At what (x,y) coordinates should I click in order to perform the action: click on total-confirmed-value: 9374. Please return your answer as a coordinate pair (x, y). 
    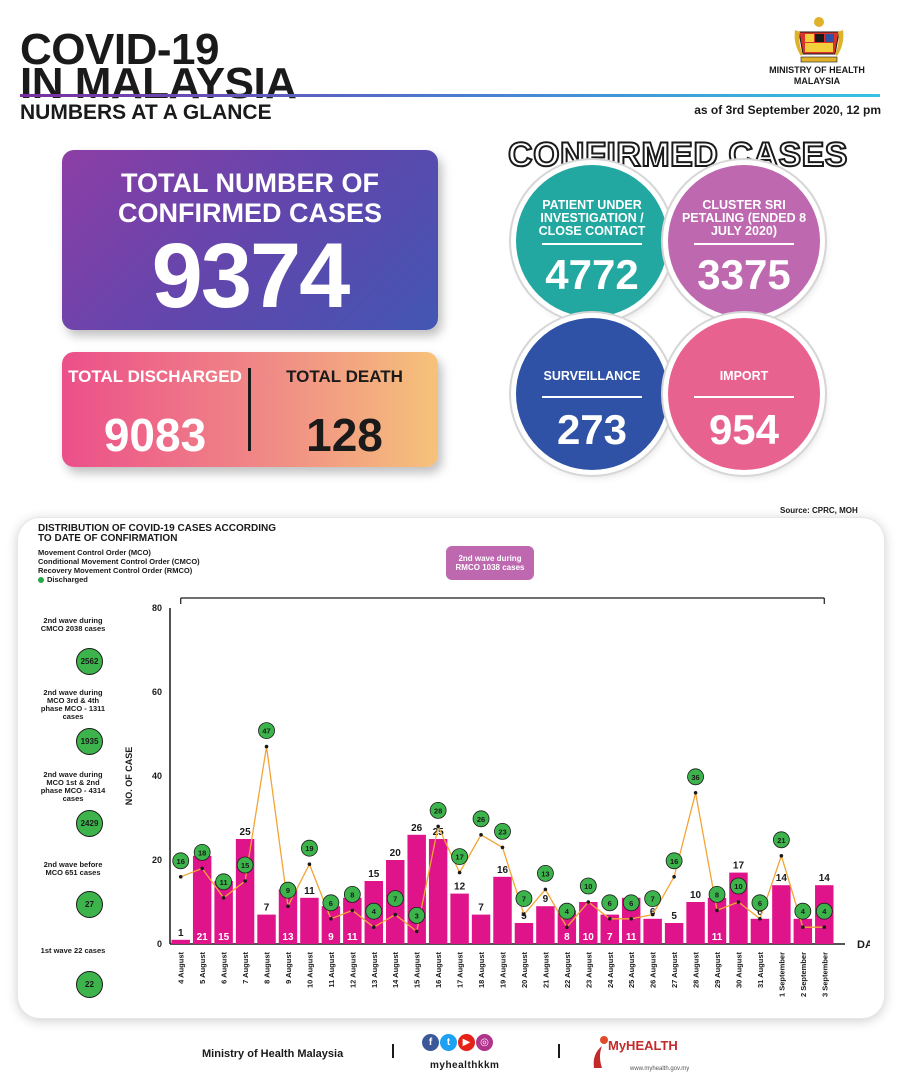
    Looking at the image, I should click on (251, 276).